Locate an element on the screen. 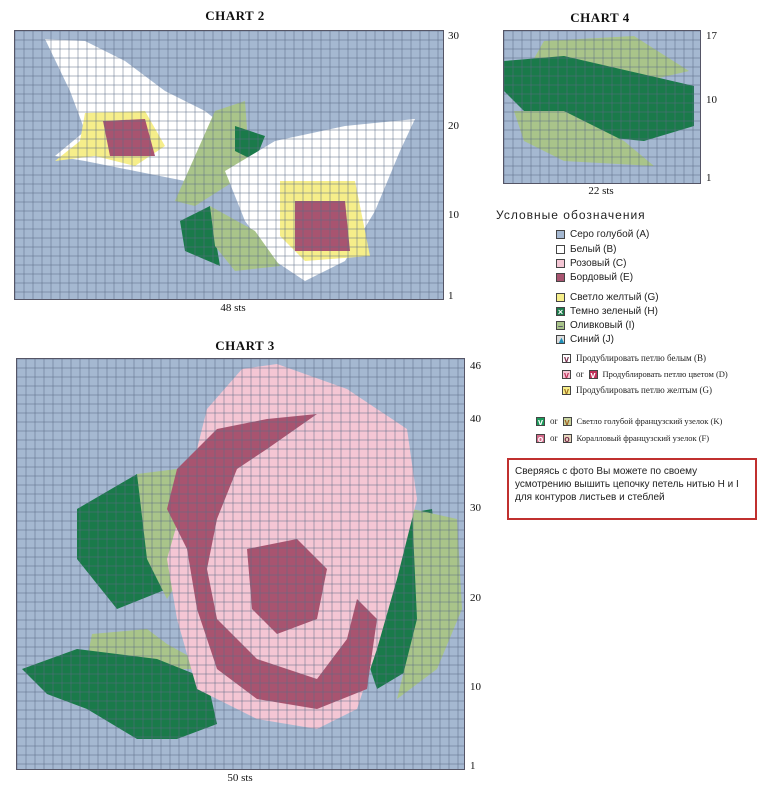  v-white-icon: v is located at coordinates (566, 358).